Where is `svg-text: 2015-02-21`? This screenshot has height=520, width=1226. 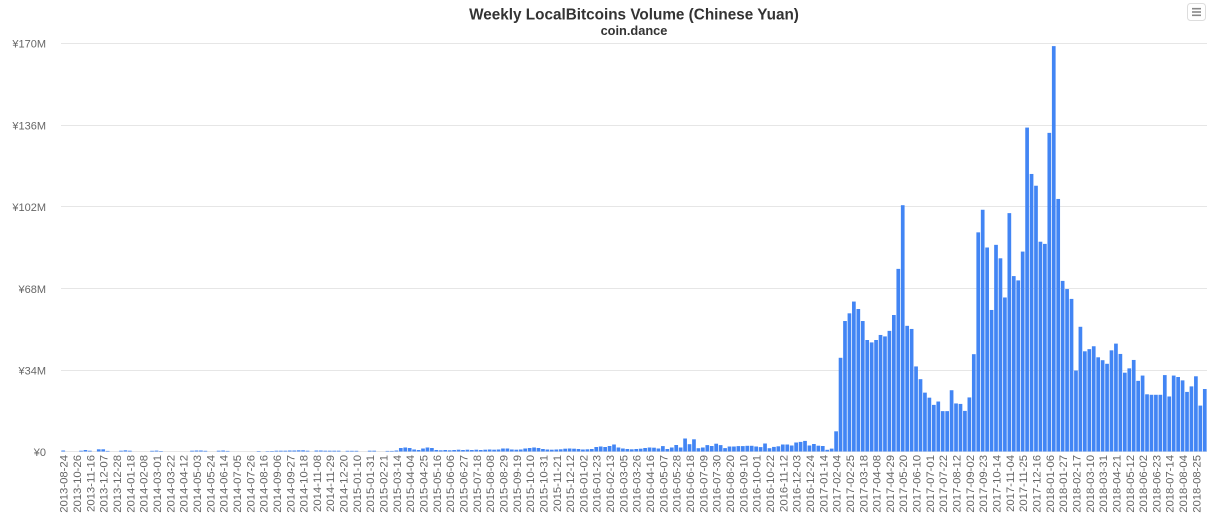
svg-text: 2015-02-21 is located at coordinates (385, 484).